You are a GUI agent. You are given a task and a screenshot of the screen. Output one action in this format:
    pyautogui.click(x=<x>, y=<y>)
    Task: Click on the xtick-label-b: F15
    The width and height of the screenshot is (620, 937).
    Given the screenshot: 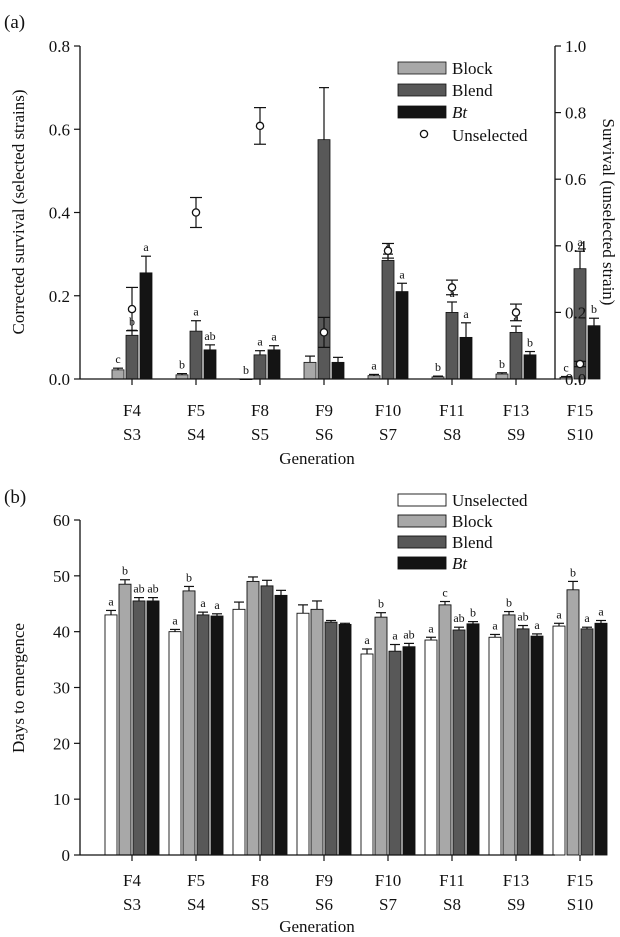 What is the action you would take?
    pyautogui.click(x=580, y=880)
    